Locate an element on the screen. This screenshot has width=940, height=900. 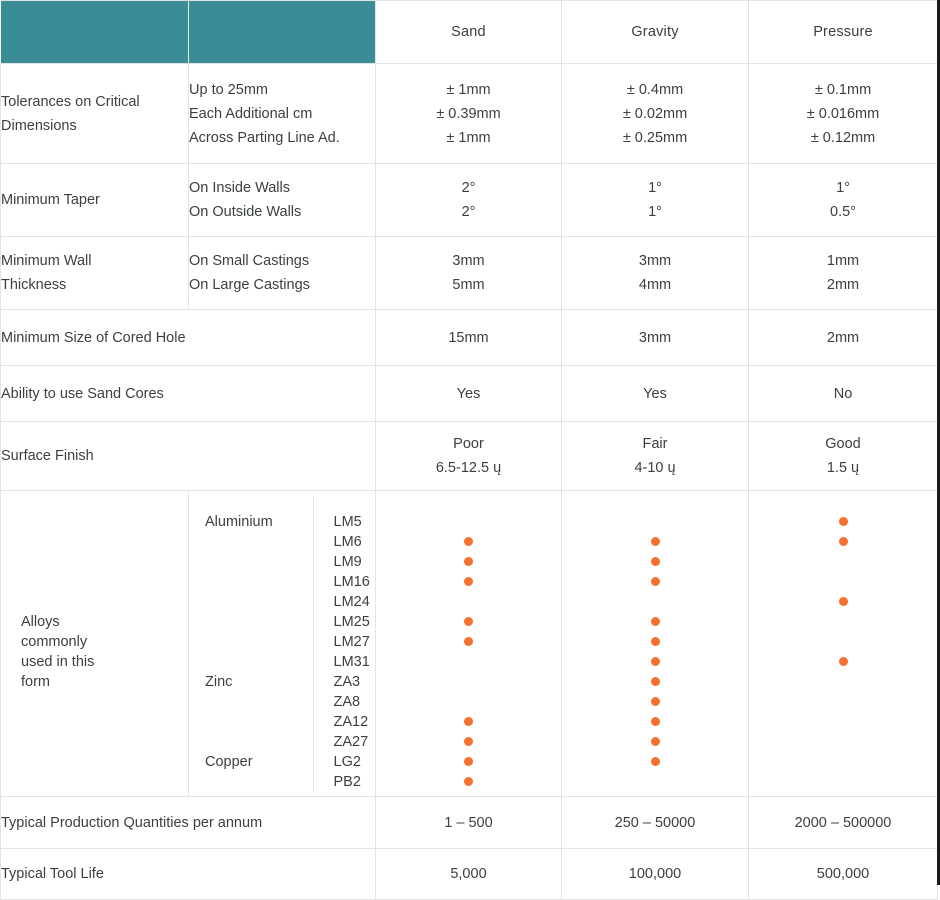
cell-value: 3mm is located at coordinates (655, 261).